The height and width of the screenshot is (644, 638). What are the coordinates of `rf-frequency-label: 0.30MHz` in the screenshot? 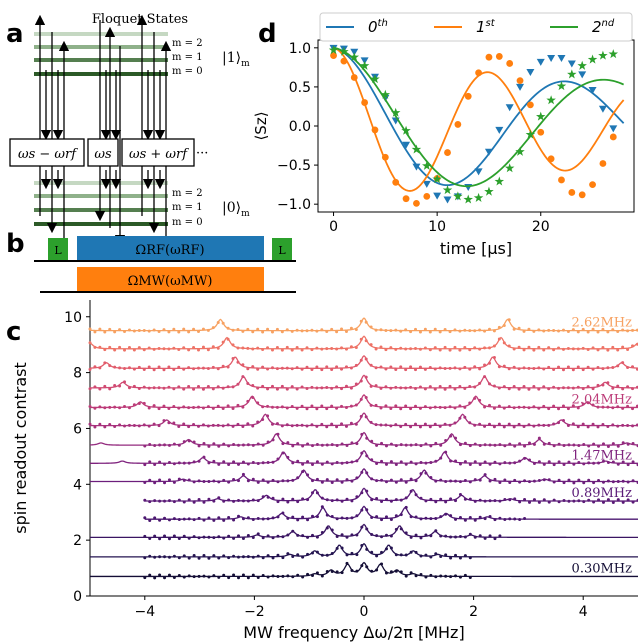 It's located at (602, 568).